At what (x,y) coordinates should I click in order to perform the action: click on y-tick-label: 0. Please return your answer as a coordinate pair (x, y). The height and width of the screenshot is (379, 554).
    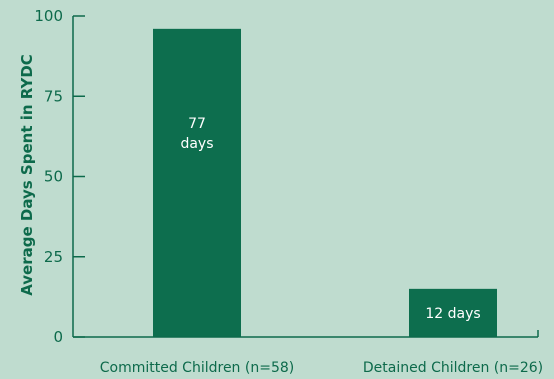
    Looking at the image, I should click on (58, 337).